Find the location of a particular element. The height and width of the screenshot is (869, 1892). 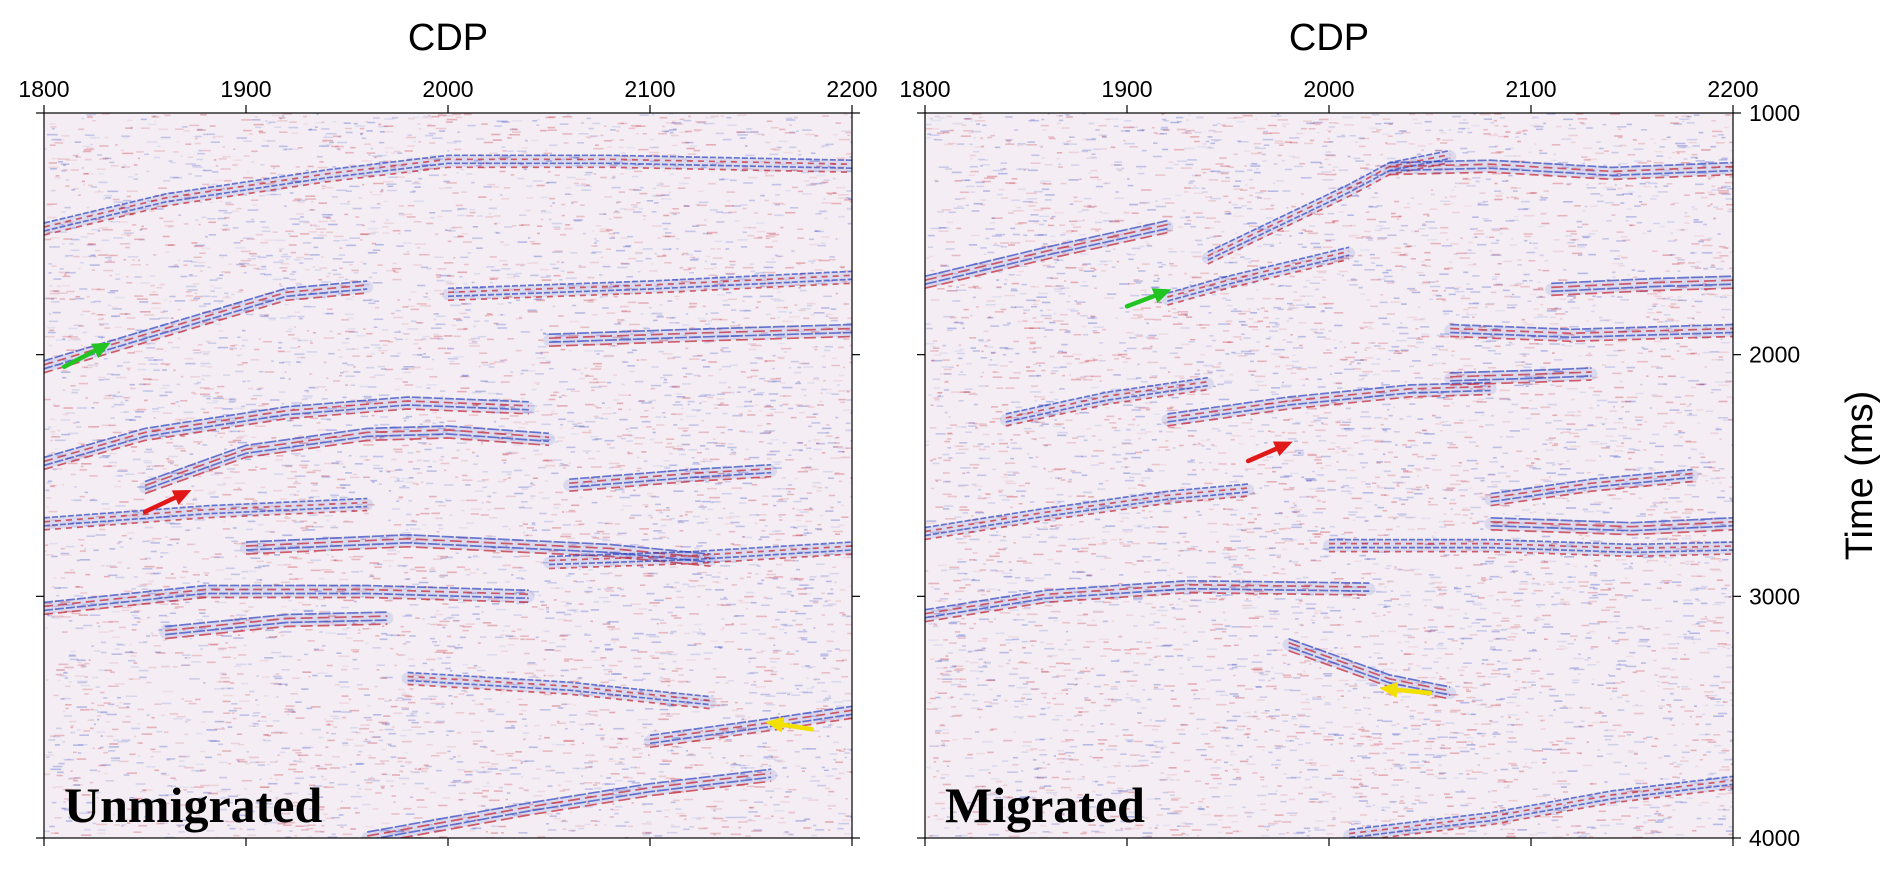

y-tick-label: 1000 is located at coordinates (1774, 113).